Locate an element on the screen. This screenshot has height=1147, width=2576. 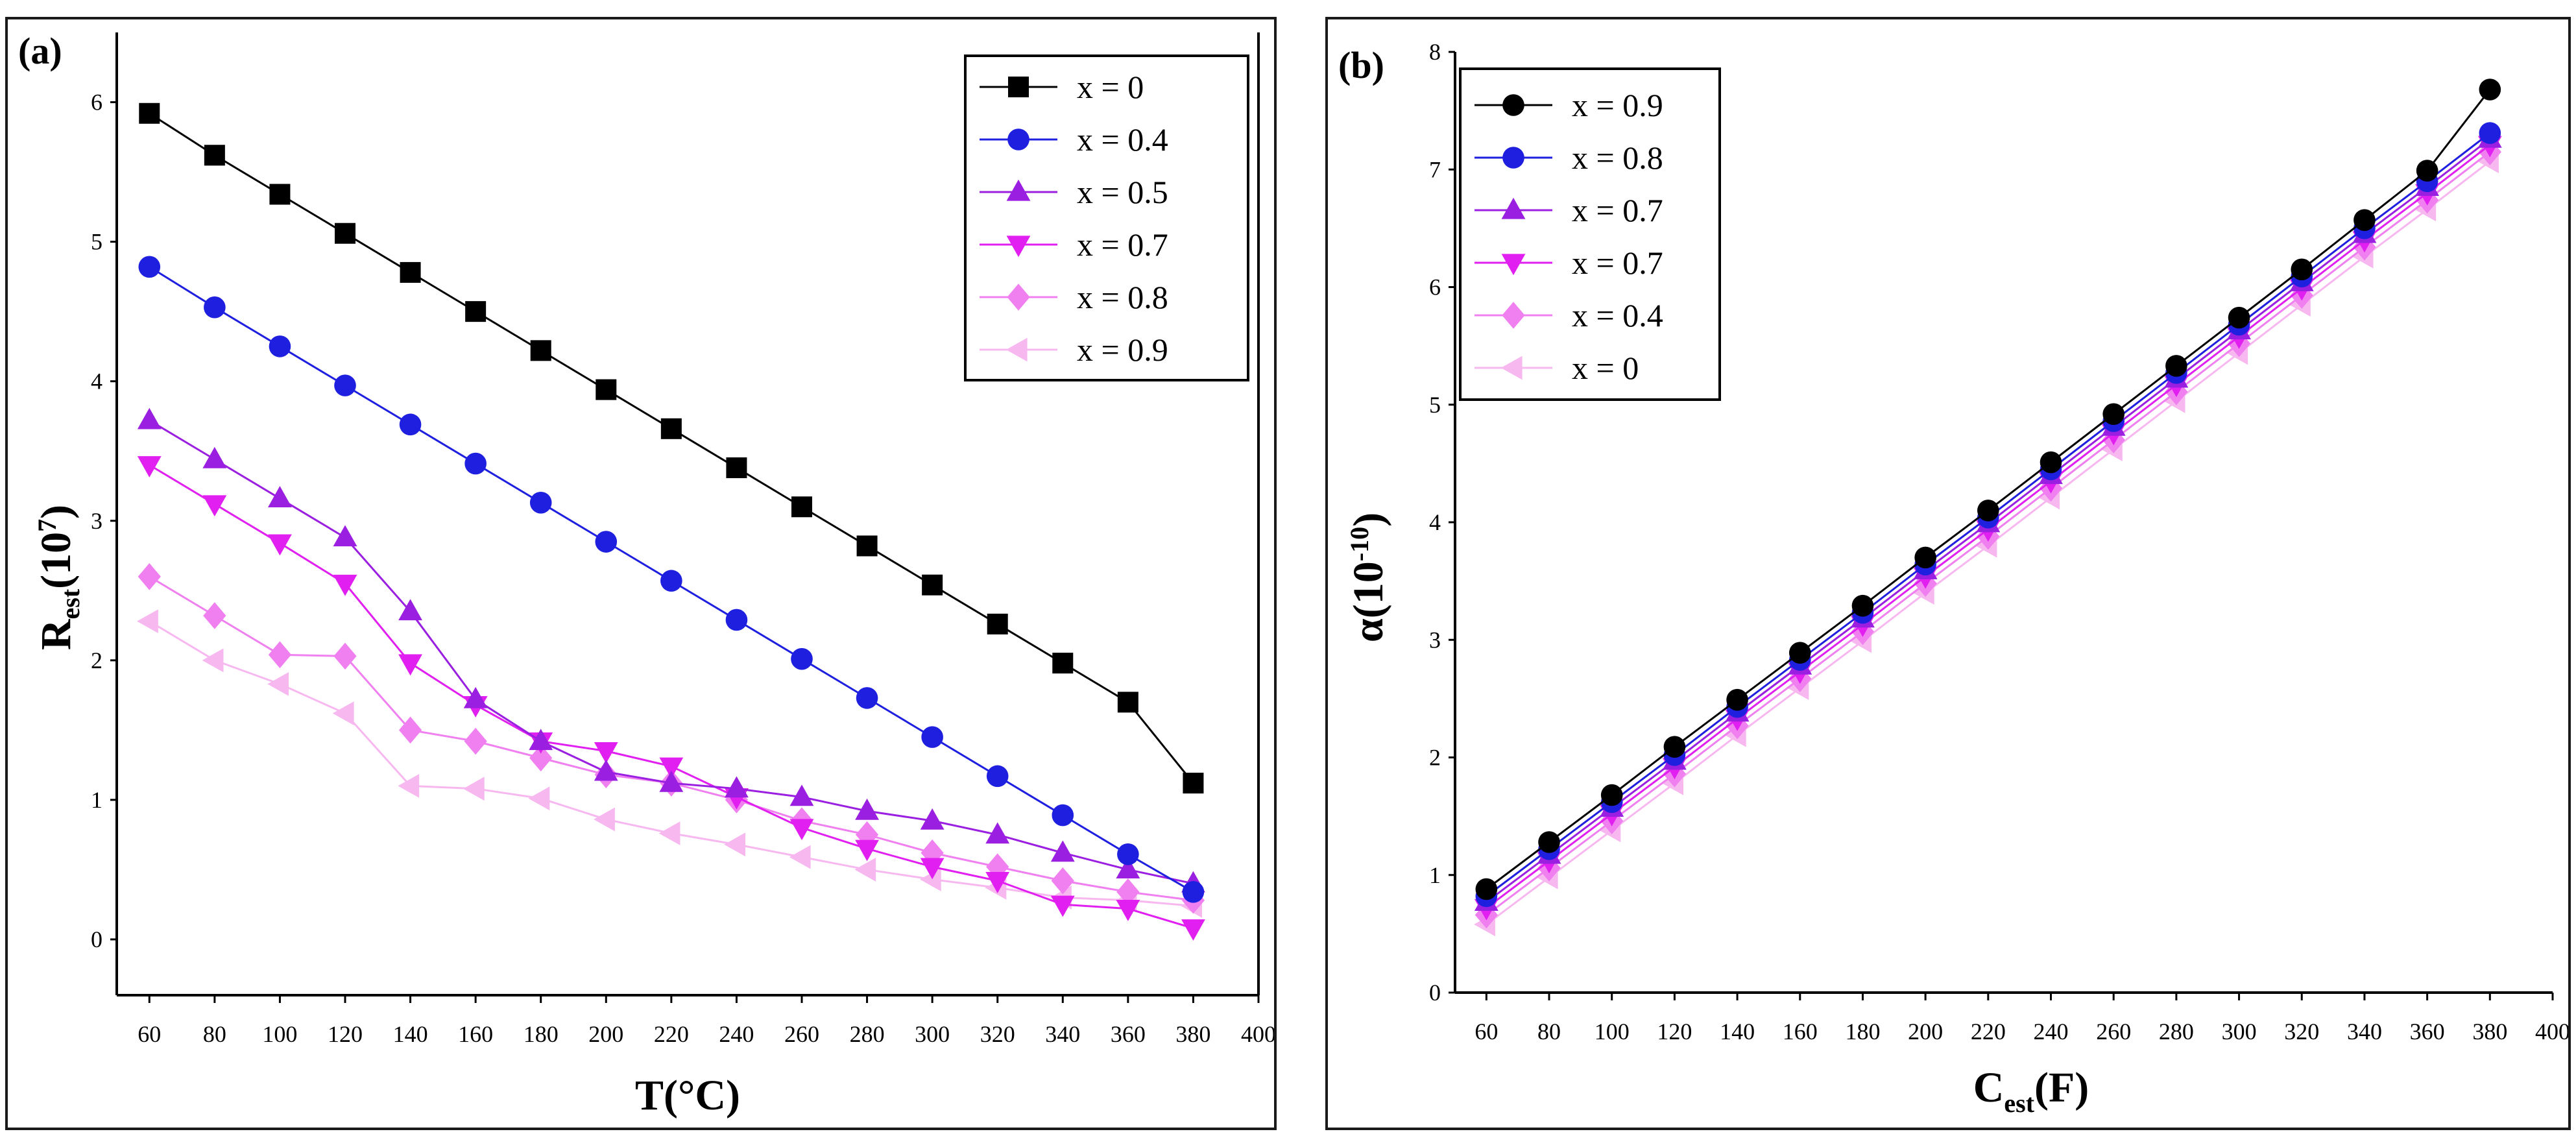
legend-item: x = 0 is located at coordinates (1062, 87).